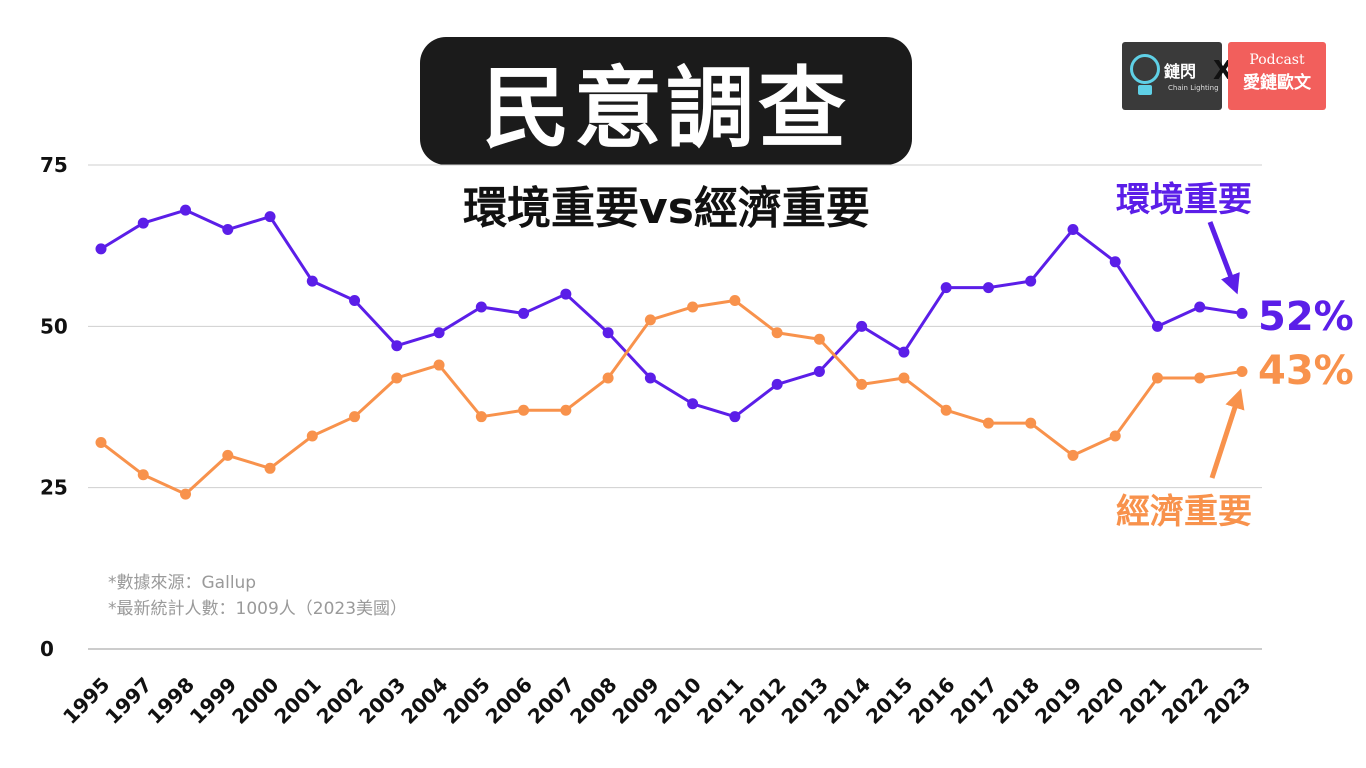 This screenshot has width=1366, height=768. Describe the element at coordinates (466, 700) in the screenshot. I see `x-tick-label: 2005` at that location.